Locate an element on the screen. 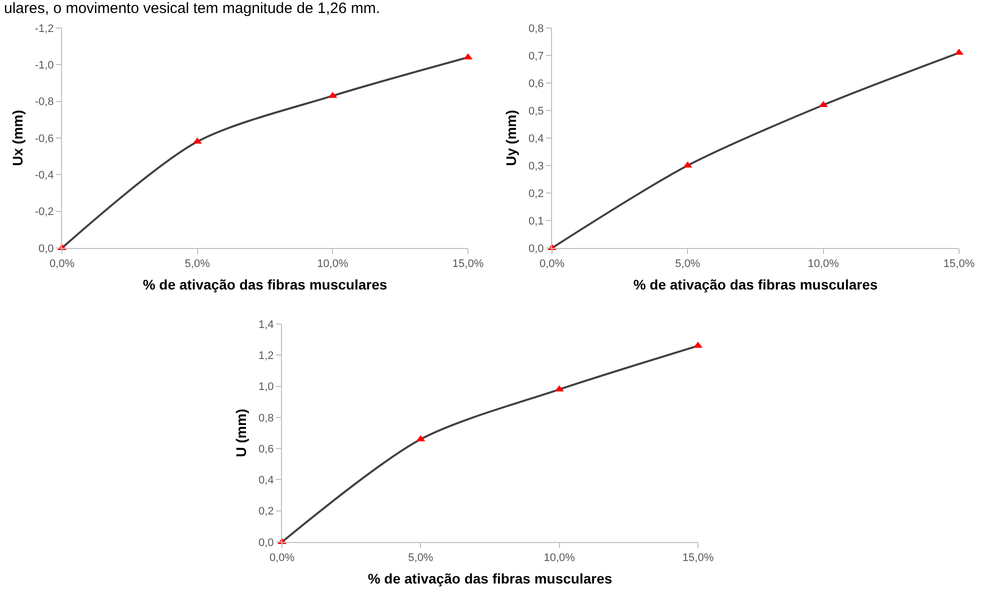 The width and height of the screenshot is (981, 600). y-tick-label: -1,0 is located at coordinates (44, 66).